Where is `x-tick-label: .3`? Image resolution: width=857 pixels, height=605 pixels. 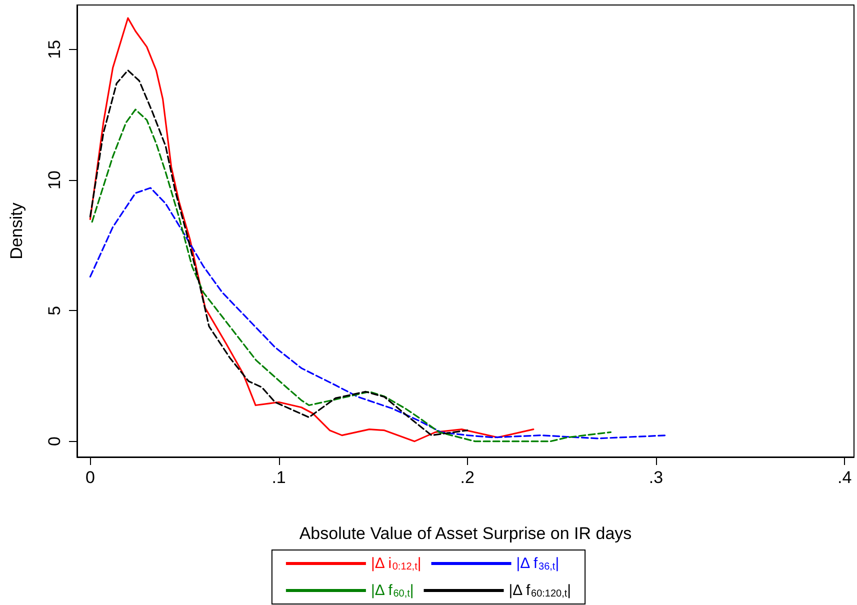 x-tick-label: .3 is located at coordinates (656, 477).